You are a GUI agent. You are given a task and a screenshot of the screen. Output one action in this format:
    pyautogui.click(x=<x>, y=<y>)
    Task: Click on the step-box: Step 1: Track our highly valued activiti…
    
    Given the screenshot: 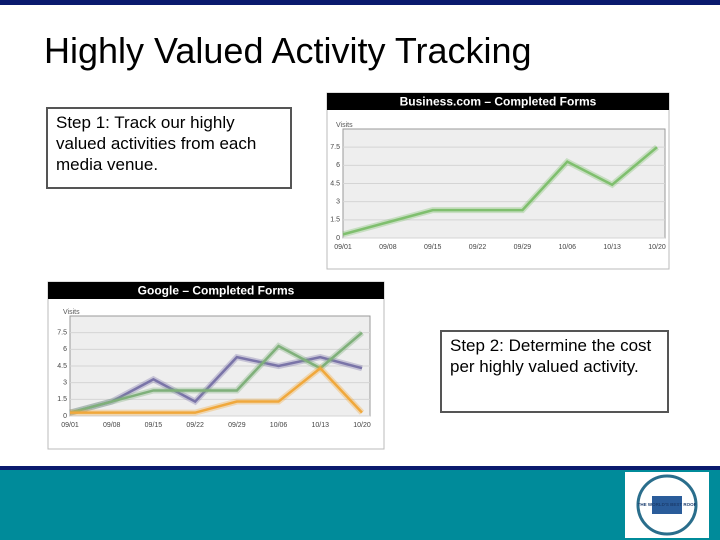 What is the action you would take?
    pyautogui.click(x=169, y=148)
    